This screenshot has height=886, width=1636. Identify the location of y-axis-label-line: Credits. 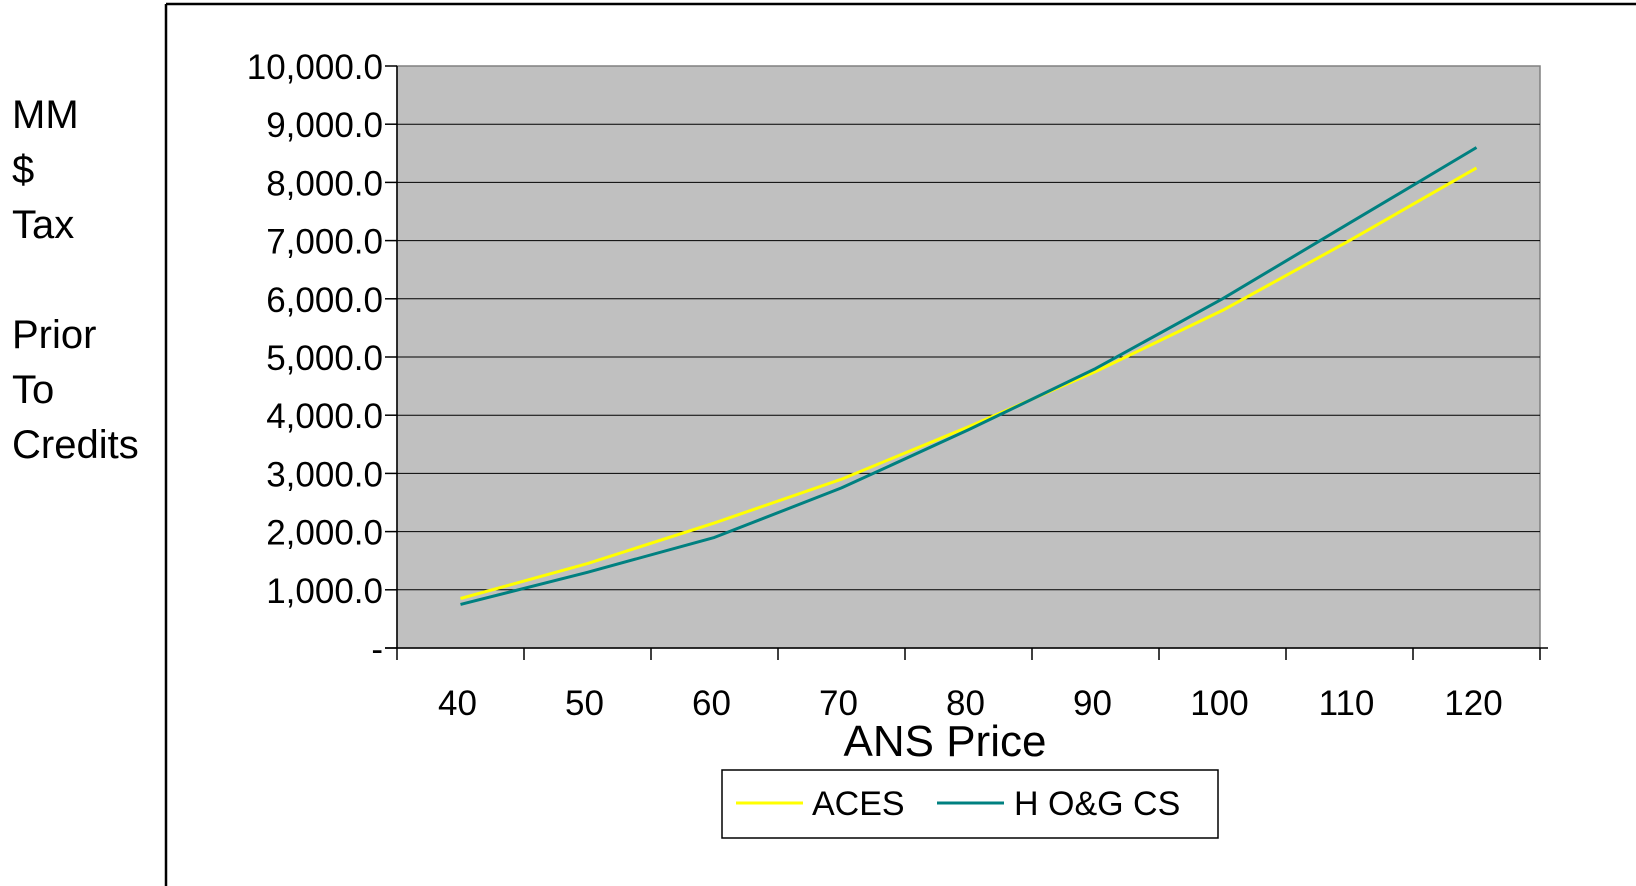
(75, 445).